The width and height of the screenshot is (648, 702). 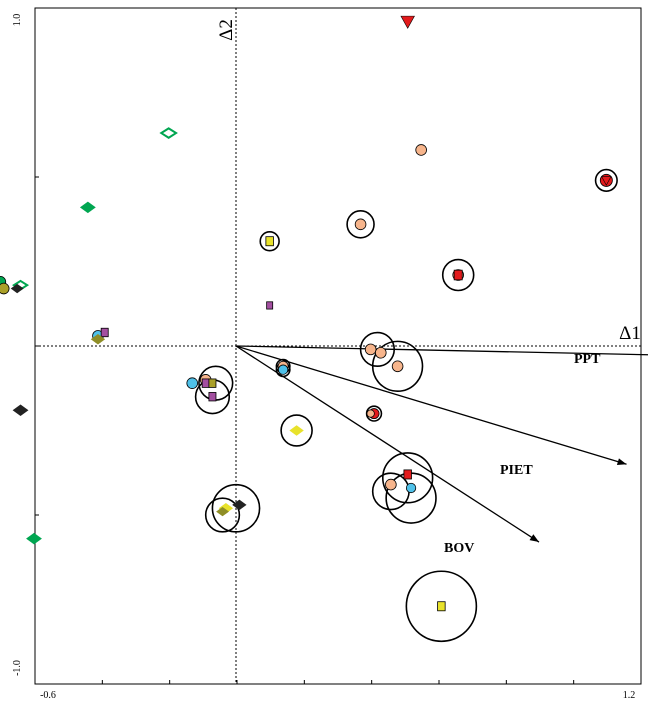 I want to click on vector-label-piet: PIET, so click(x=516, y=470).